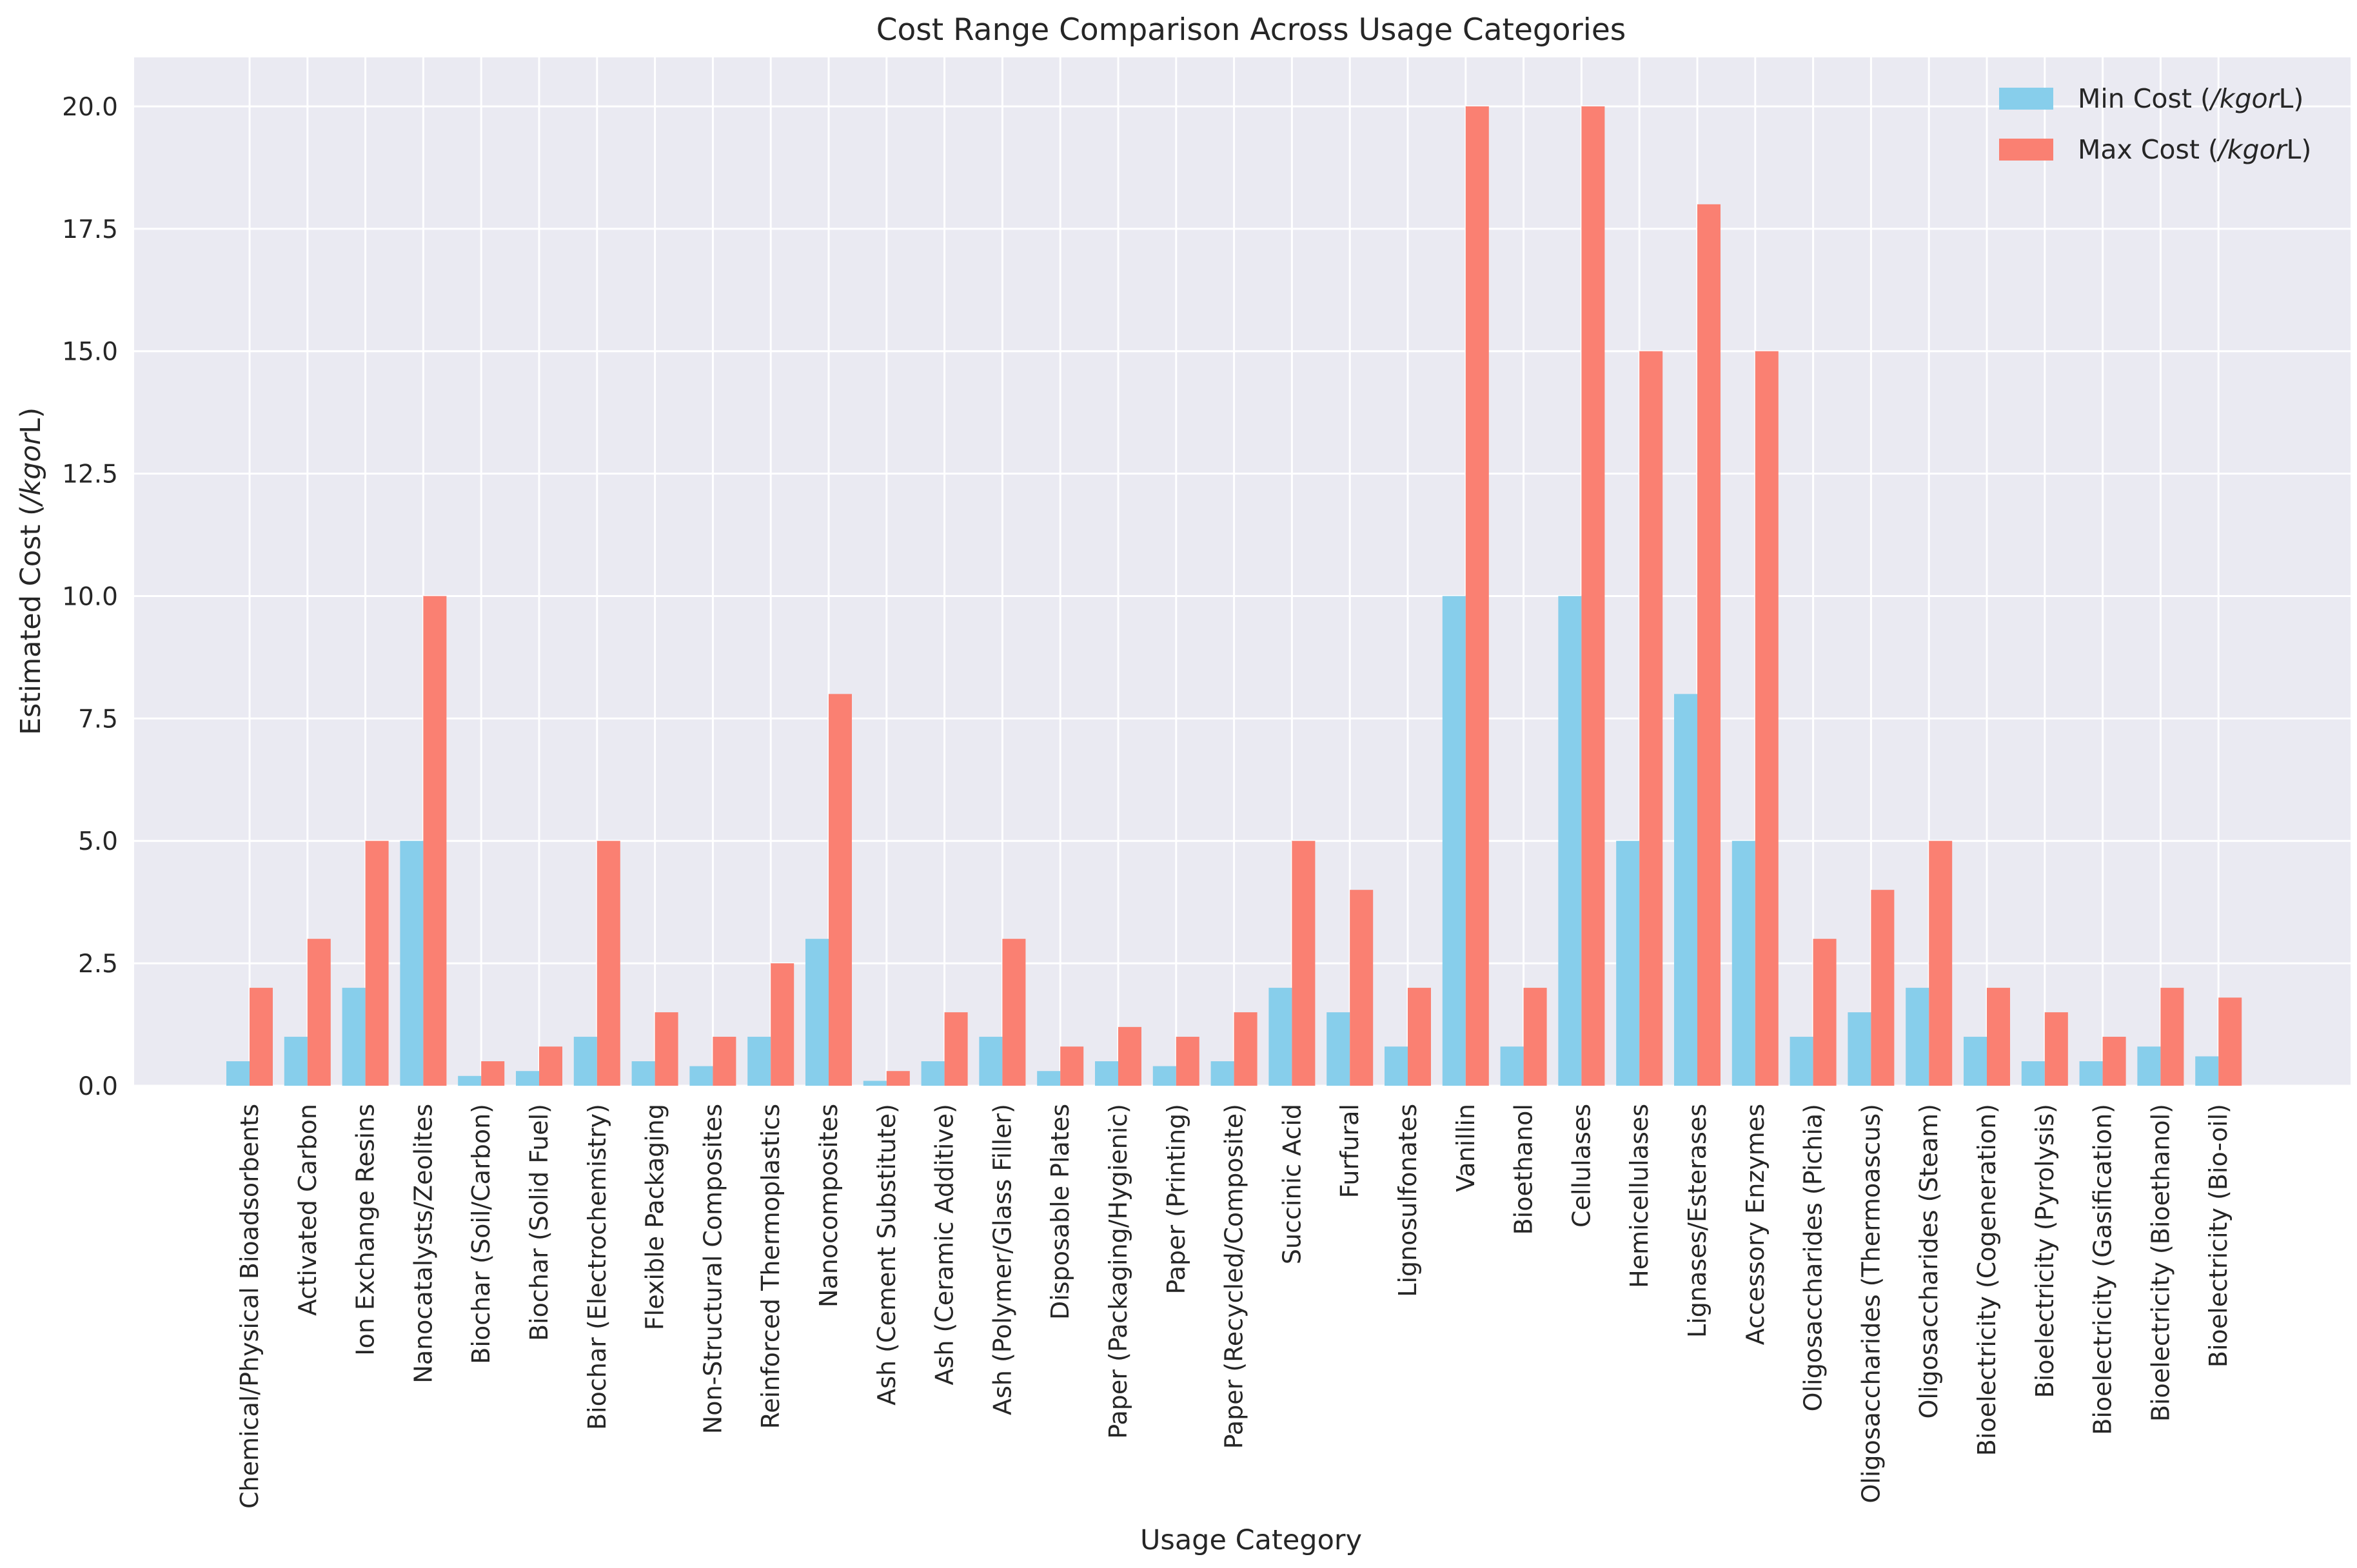 This screenshot has width=2357, height=1568. What do you see at coordinates (90, 352) in the screenshot?
I see `y-tick-label: 15.0` at bounding box center [90, 352].